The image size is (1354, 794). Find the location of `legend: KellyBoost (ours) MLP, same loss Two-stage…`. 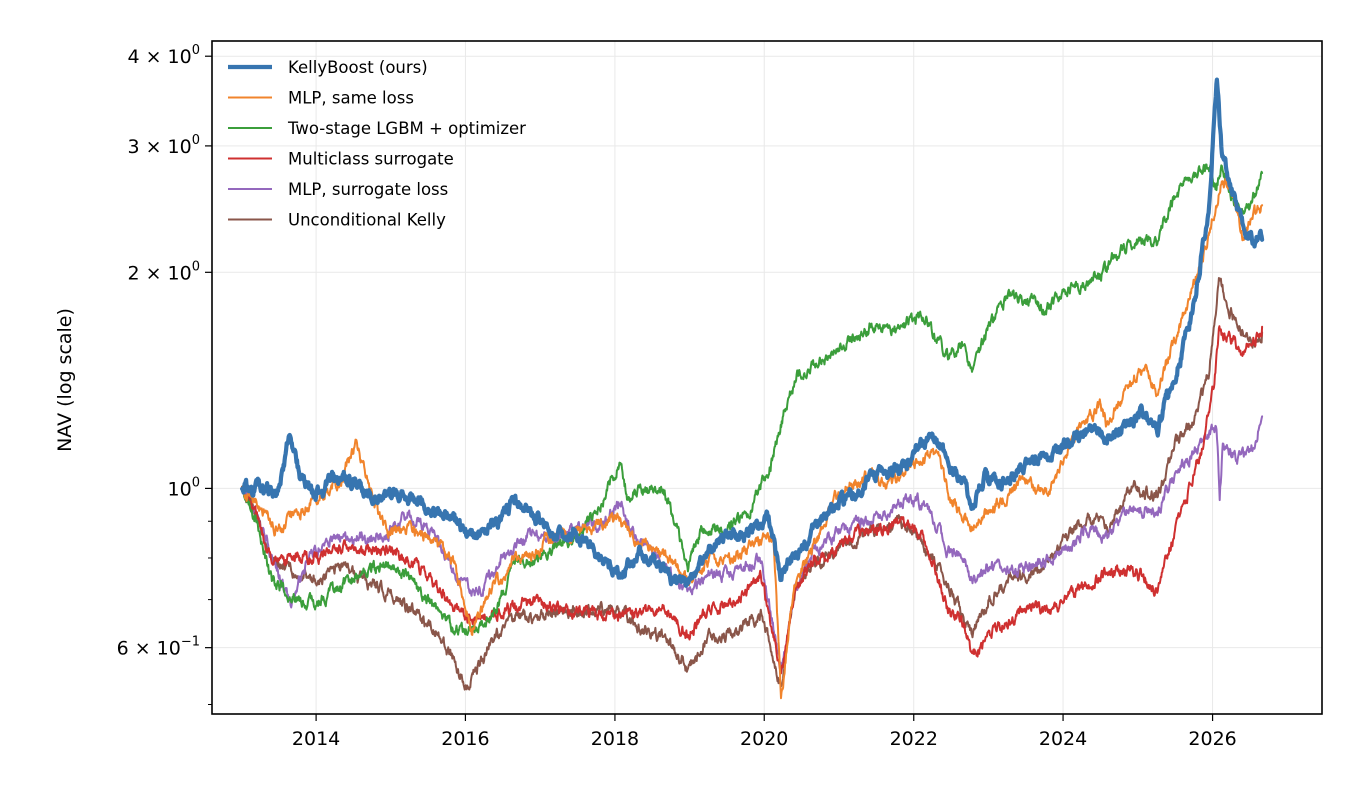

legend: KellyBoost (ours) MLP, same loss Two-stage… is located at coordinates (377, 144).